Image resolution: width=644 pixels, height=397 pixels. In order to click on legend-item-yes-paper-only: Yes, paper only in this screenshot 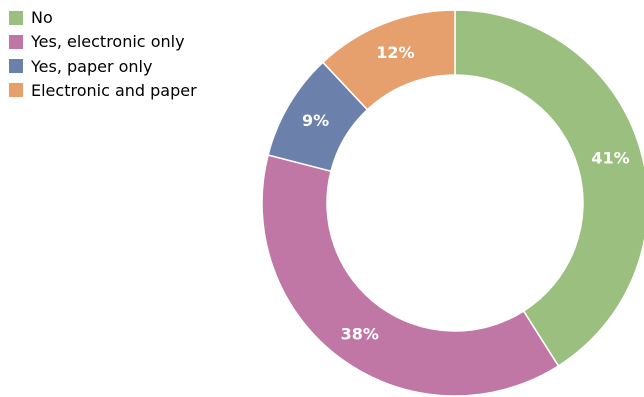, I will do `click(103, 66)`.